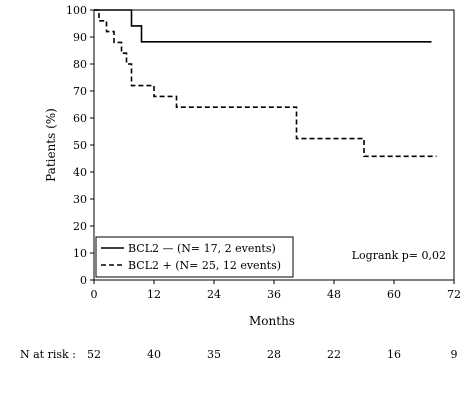  What do you see at coordinates (394, 294) in the screenshot?
I see `x-tick-label: 60` at bounding box center [394, 294].